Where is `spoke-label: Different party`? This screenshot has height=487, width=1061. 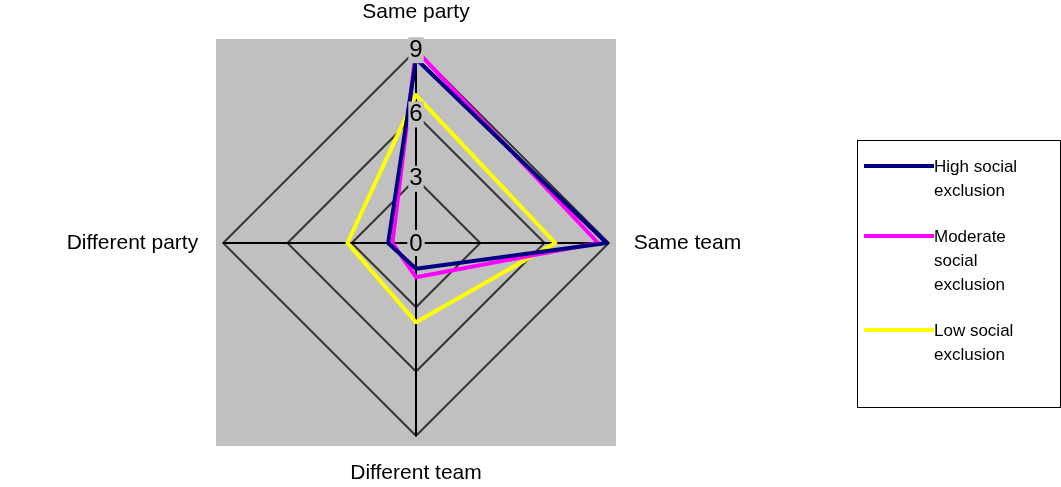 spoke-label: Different party is located at coordinates (132, 241).